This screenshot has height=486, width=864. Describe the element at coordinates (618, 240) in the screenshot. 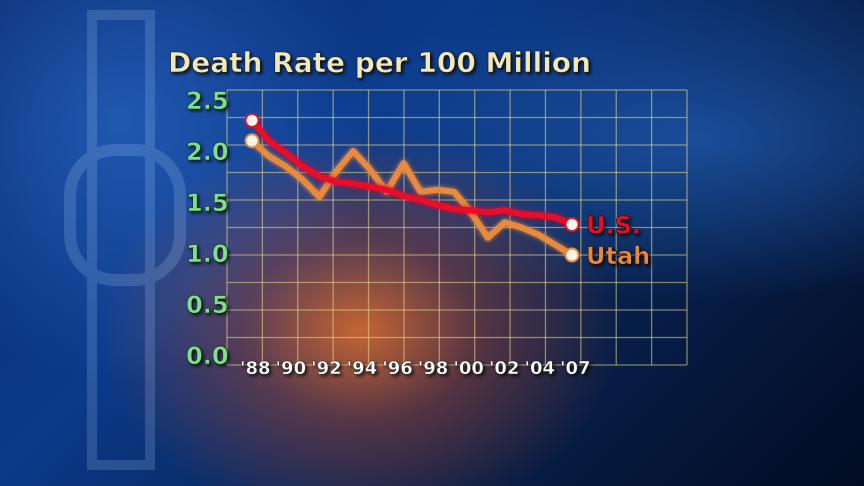

I see `series-labels: U.S. Utah` at that location.